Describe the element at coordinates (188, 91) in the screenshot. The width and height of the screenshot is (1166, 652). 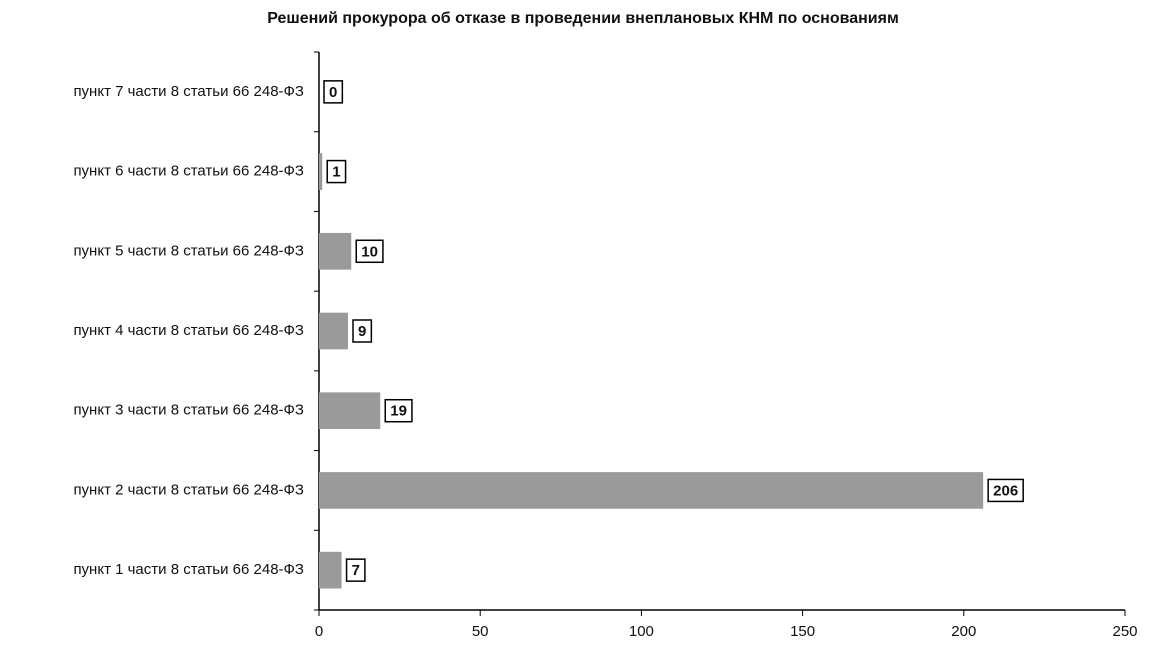
I see `y-tick-label: пункт 7 части 8 статьи 66 248-ФЗ` at that location.